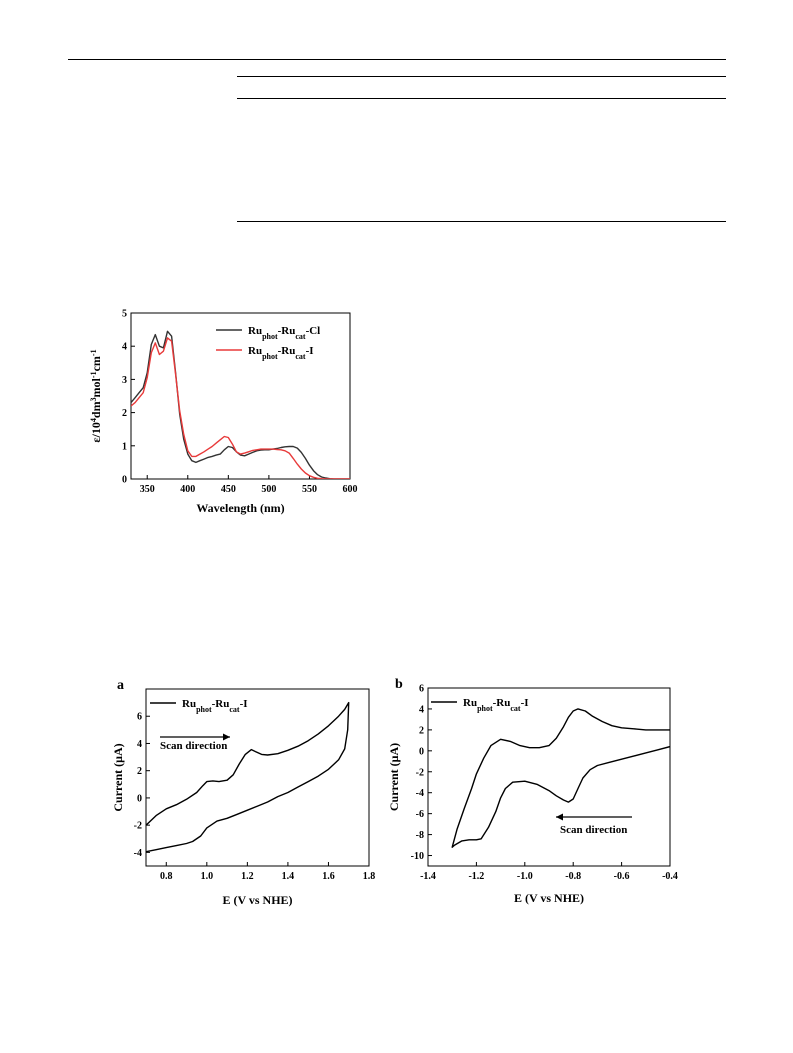 This screenshot has height=1053, width=793. I want to click on y-tick-label: -6, so click(420, 814).